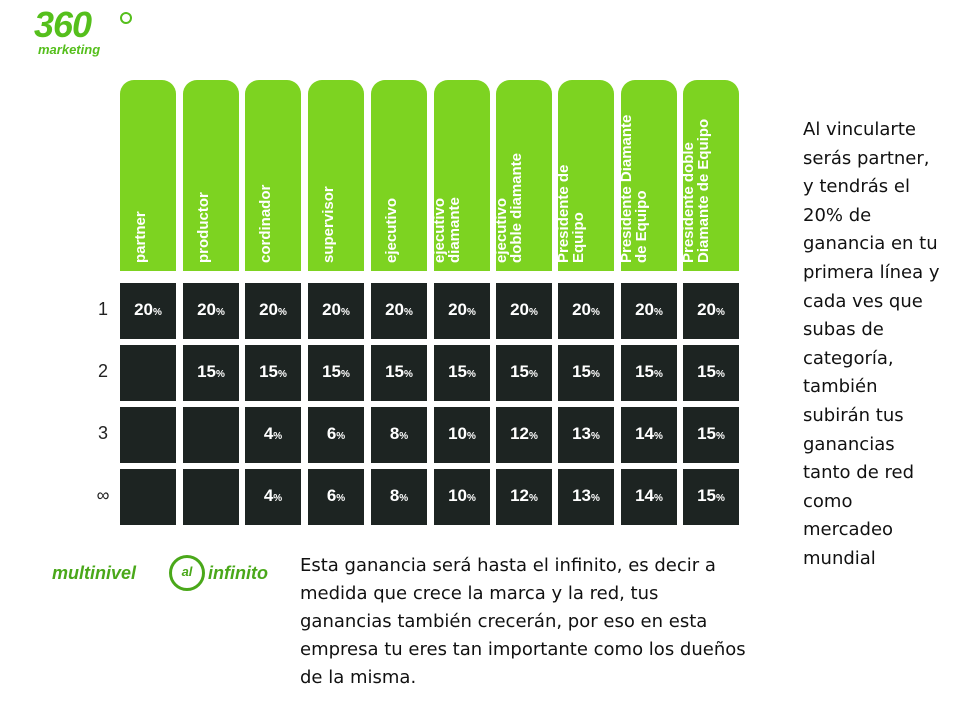 This screenshot has height=720, width=960. I want to click on logo-sub: marketing, so click(69, 49).